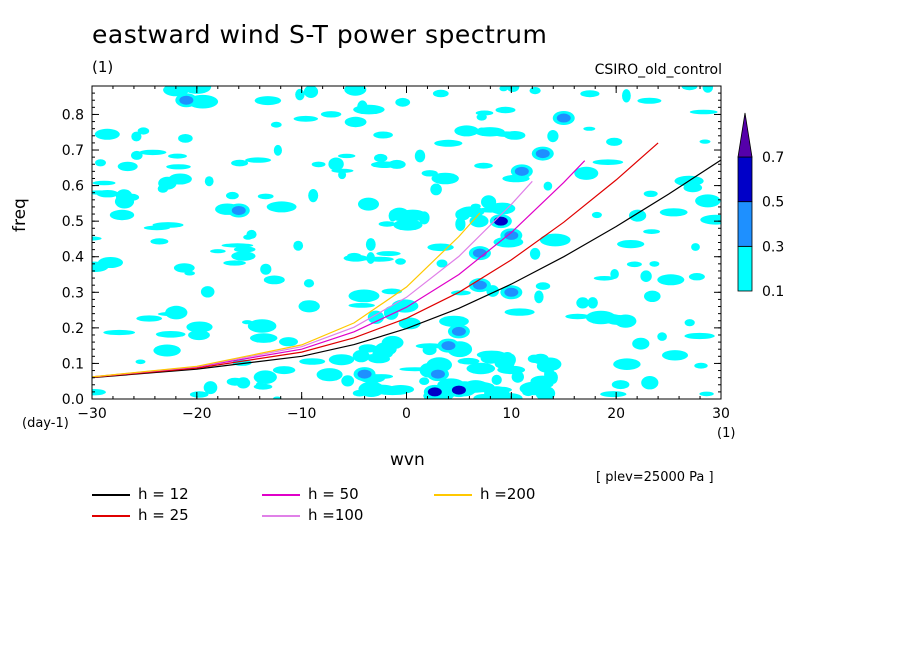 The width and height of the screenshot is (904, 654). What do you see at coordinates (658, 70) in the screenshot?
I see `model-name: CSIRO_old_control` at bounding box center [658, 70].